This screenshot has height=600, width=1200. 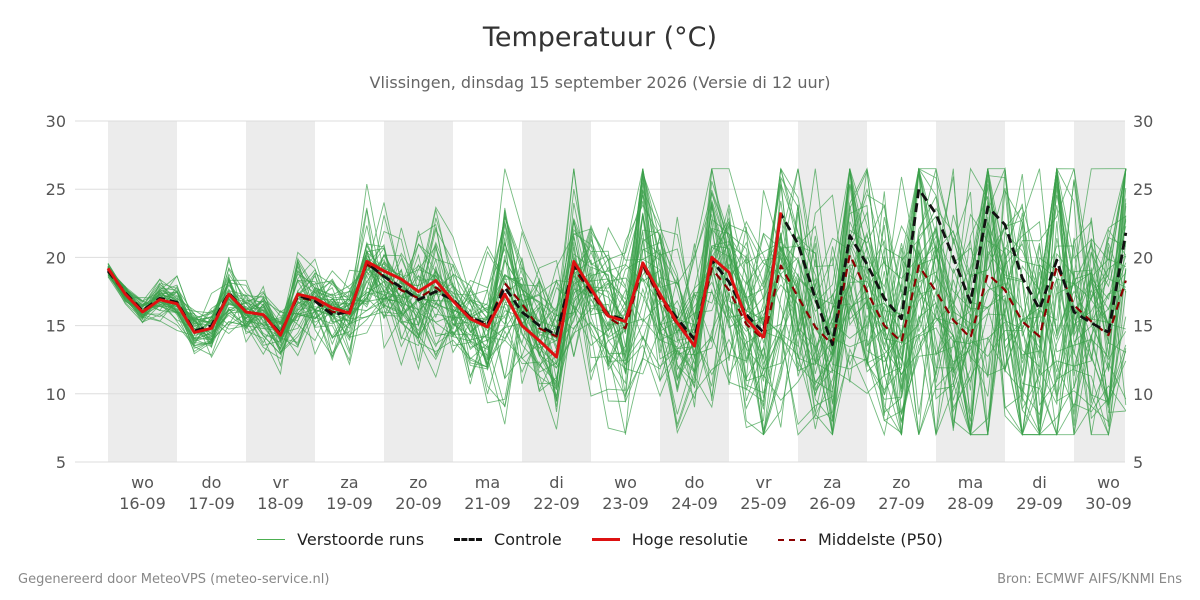 I want to click on y-tick-left: 15, so click(x=56, y=326).